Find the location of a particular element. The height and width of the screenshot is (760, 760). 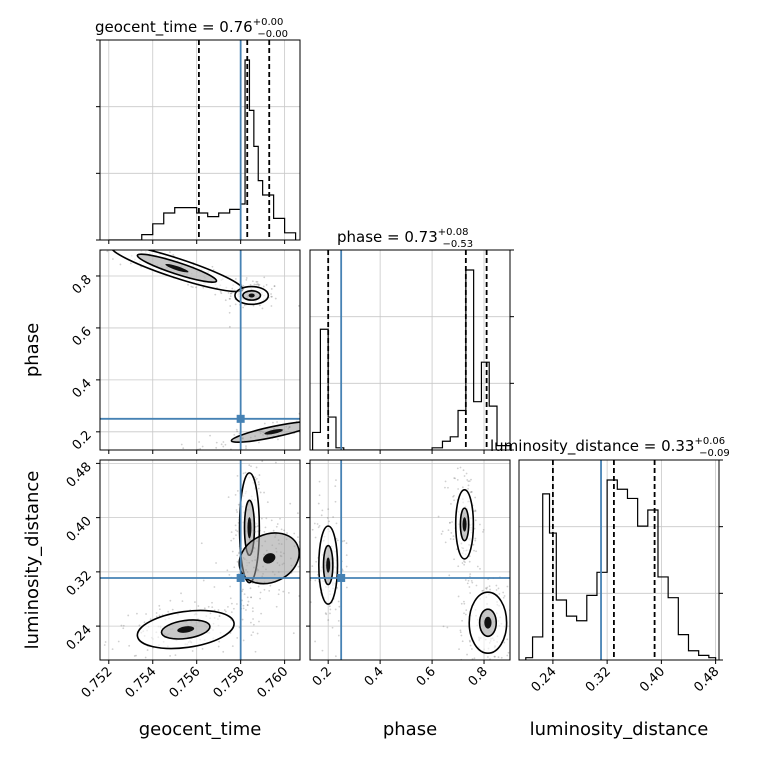

xlabel-luminosity_distance: luminosity_distance is located at coordinates (619, 729).